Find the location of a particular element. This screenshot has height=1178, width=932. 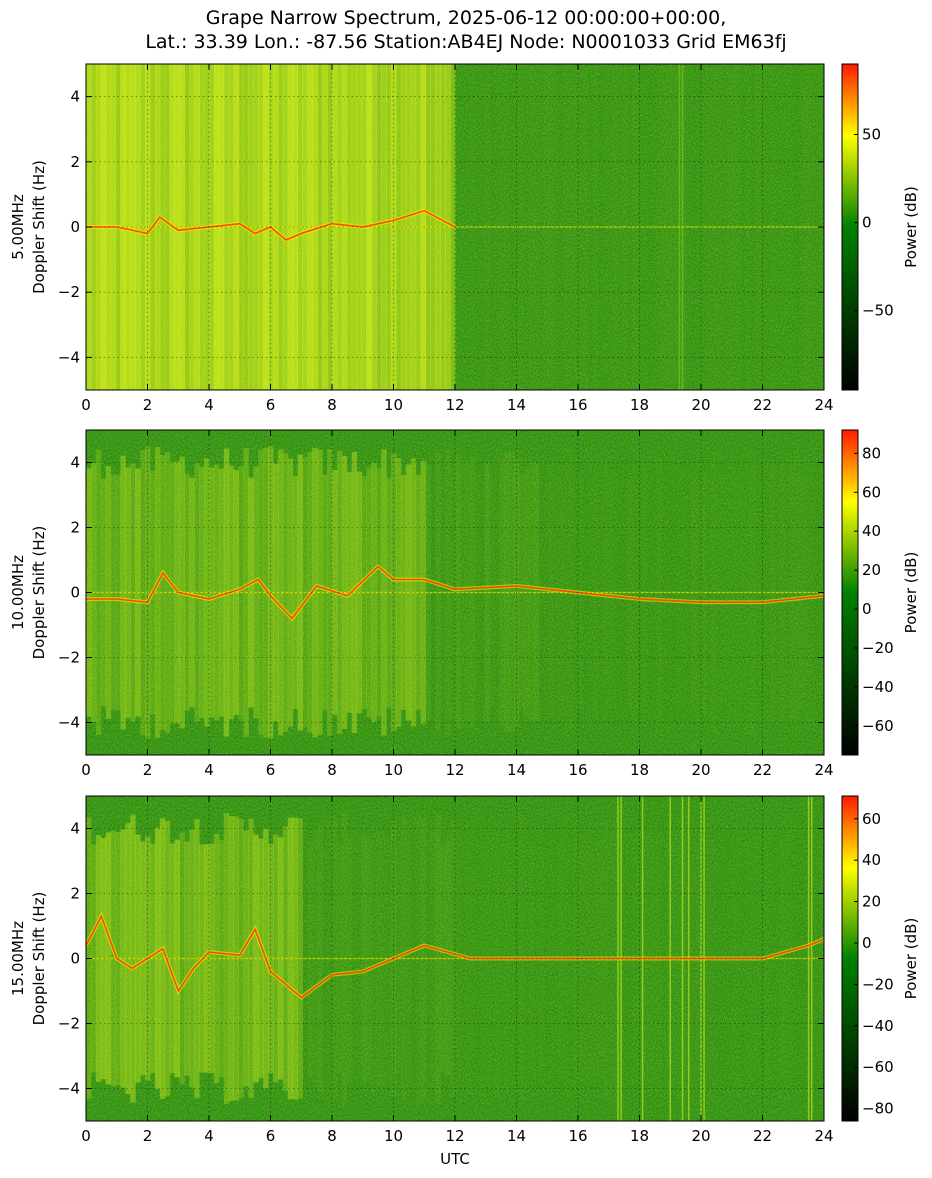

colorbar-tick-label: −50 is located at coordinates (878, 311).